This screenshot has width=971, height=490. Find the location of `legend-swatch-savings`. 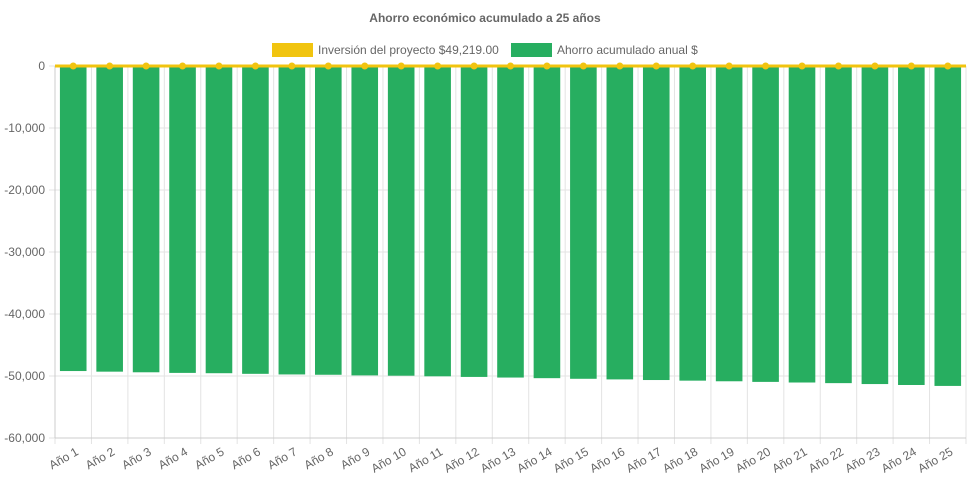

legend-swatch-savings is located at coordinates (531, 50).